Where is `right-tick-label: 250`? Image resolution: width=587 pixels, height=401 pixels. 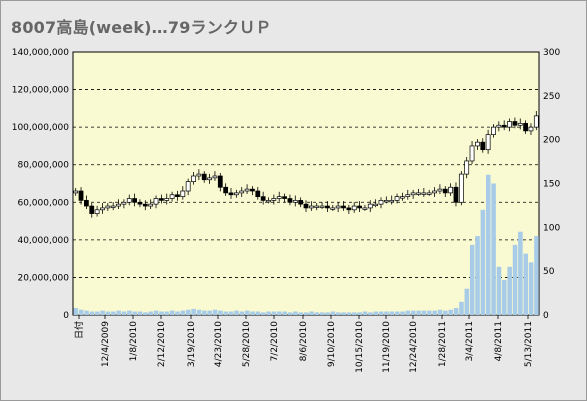 right-tick-label: 250 is located at coordinates (551, 97).